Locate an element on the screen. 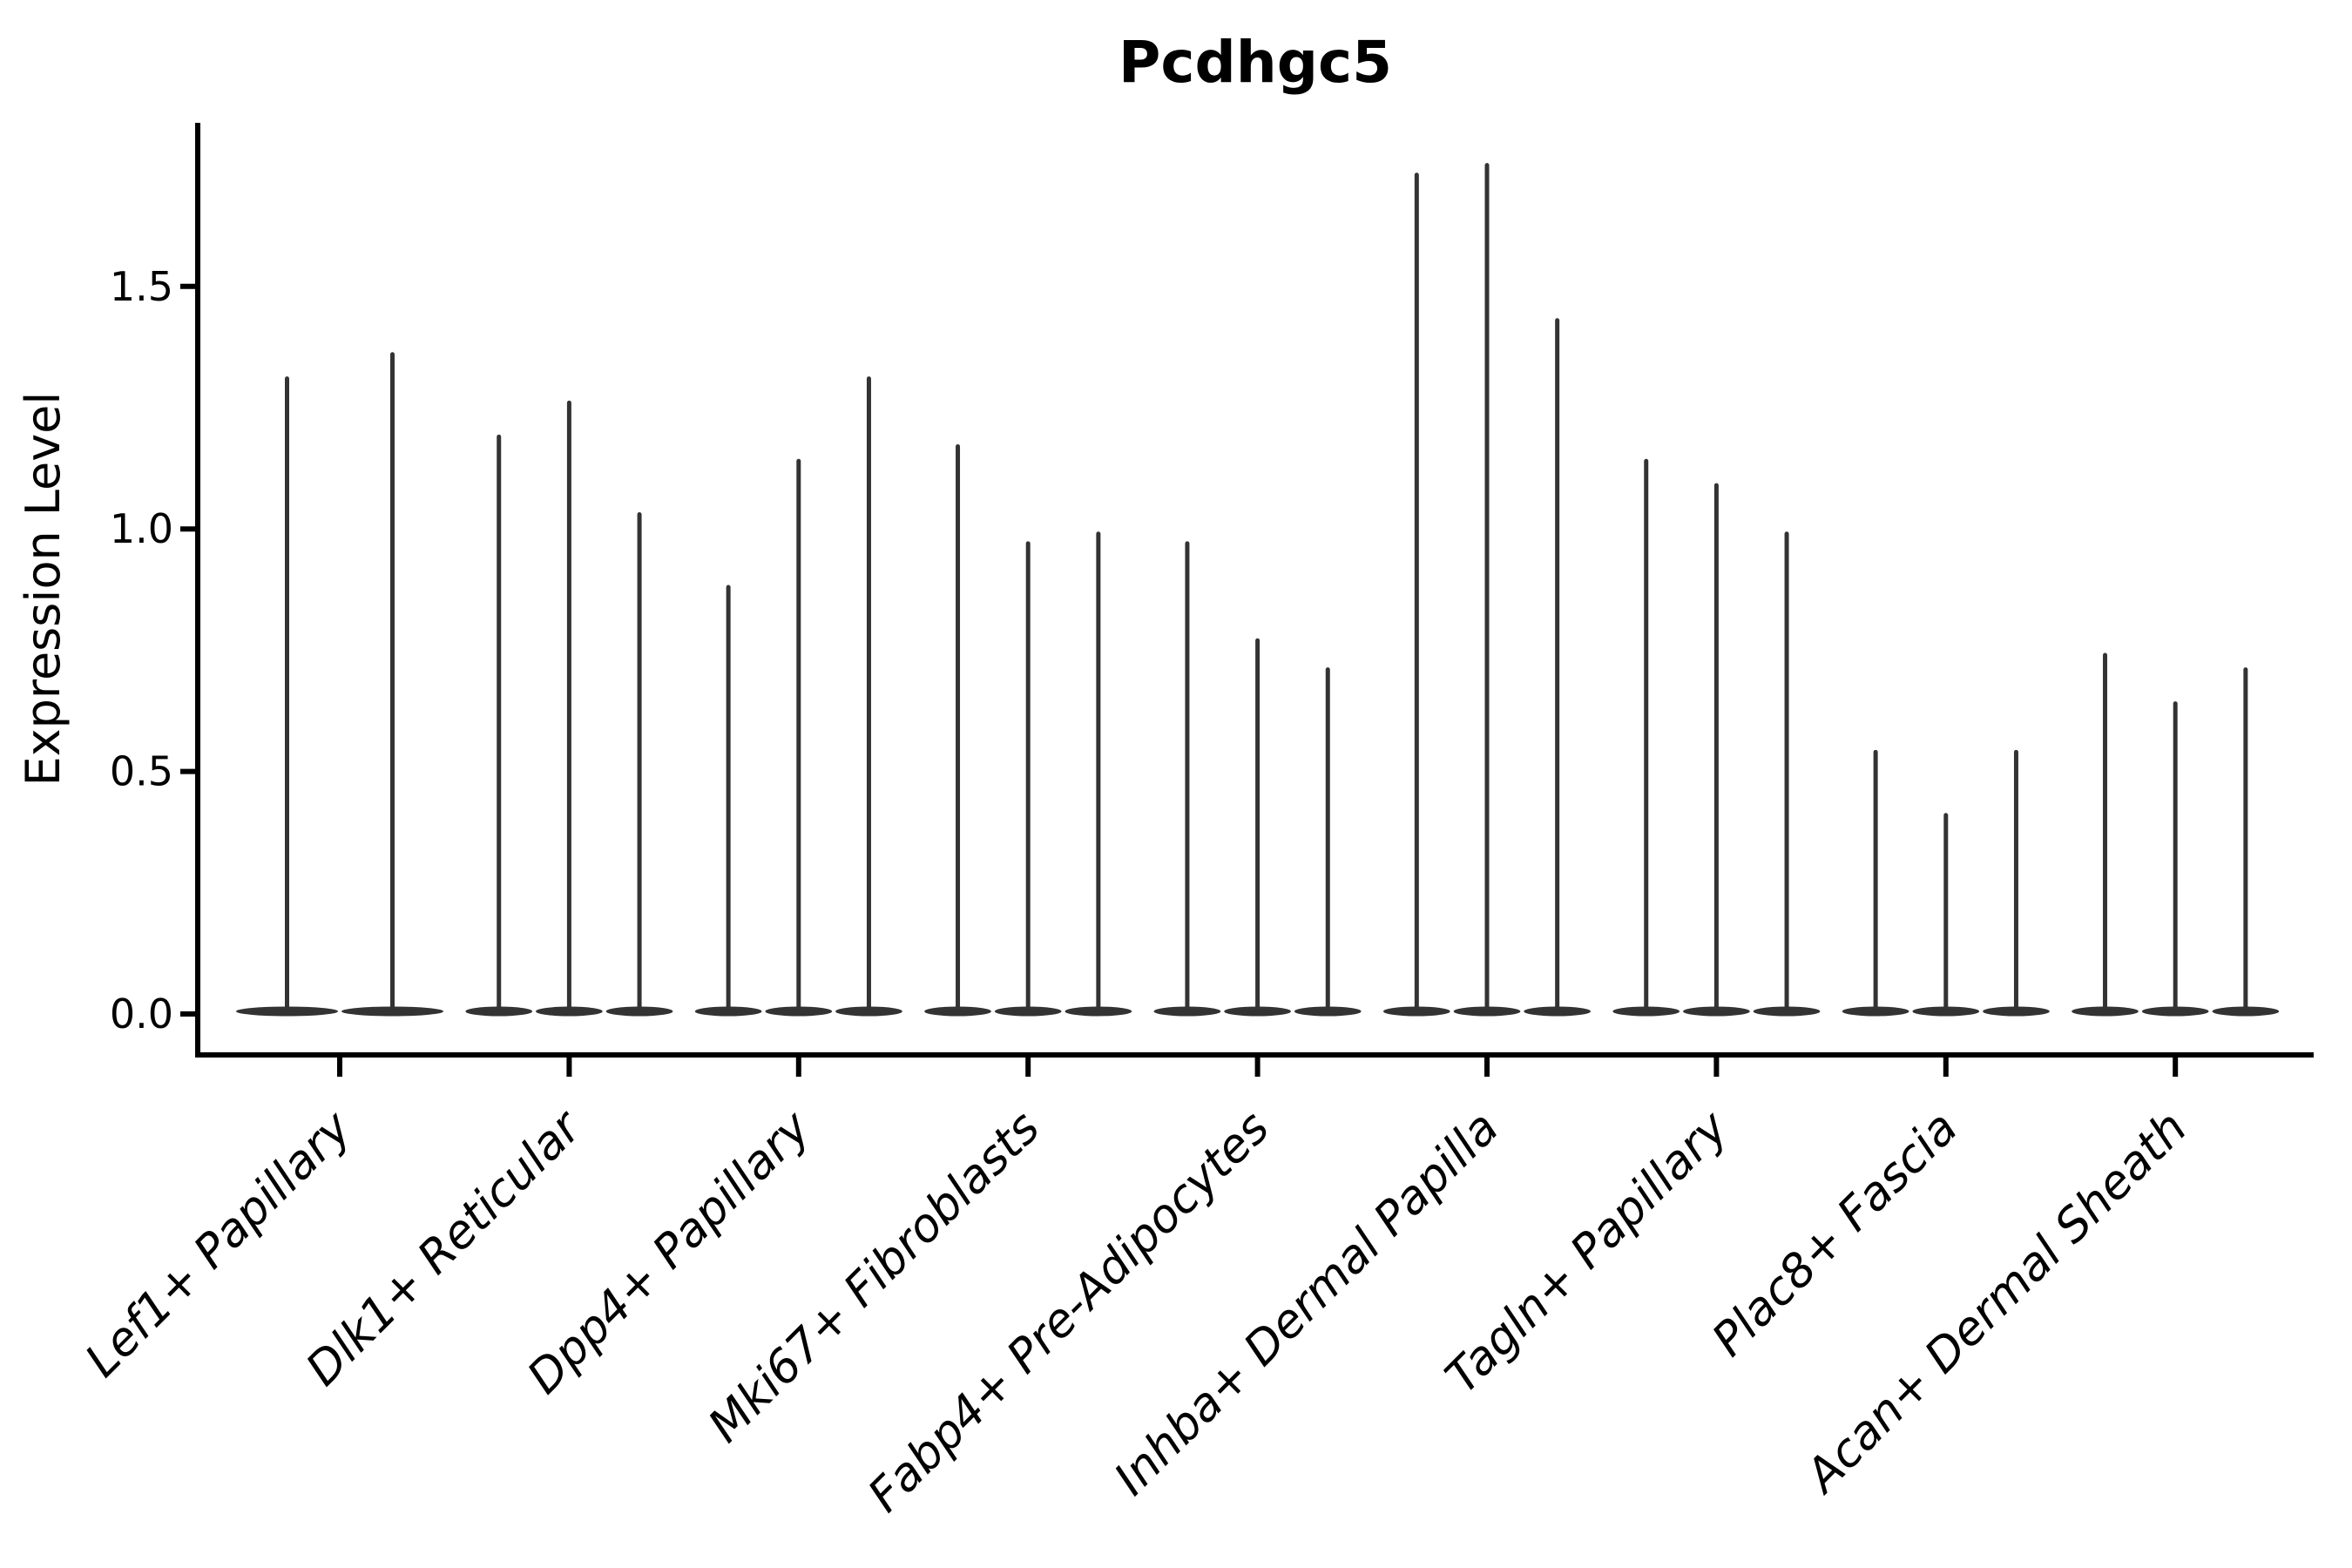  y-axis-label: Expression Level is located at coordinates (44, 589).